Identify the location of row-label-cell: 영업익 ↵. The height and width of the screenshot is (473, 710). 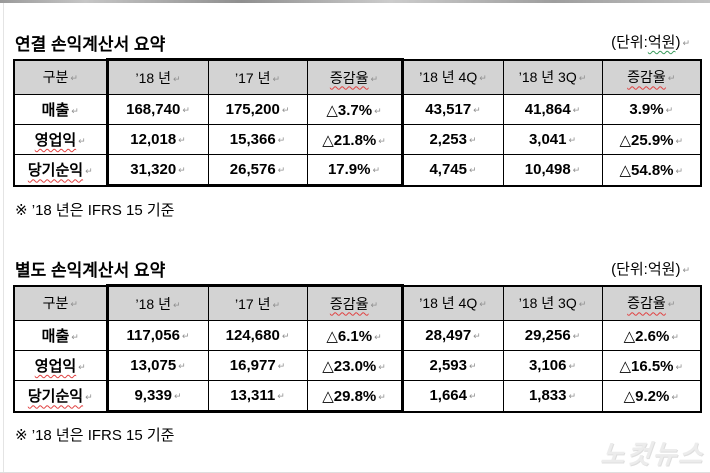
(60, 365).